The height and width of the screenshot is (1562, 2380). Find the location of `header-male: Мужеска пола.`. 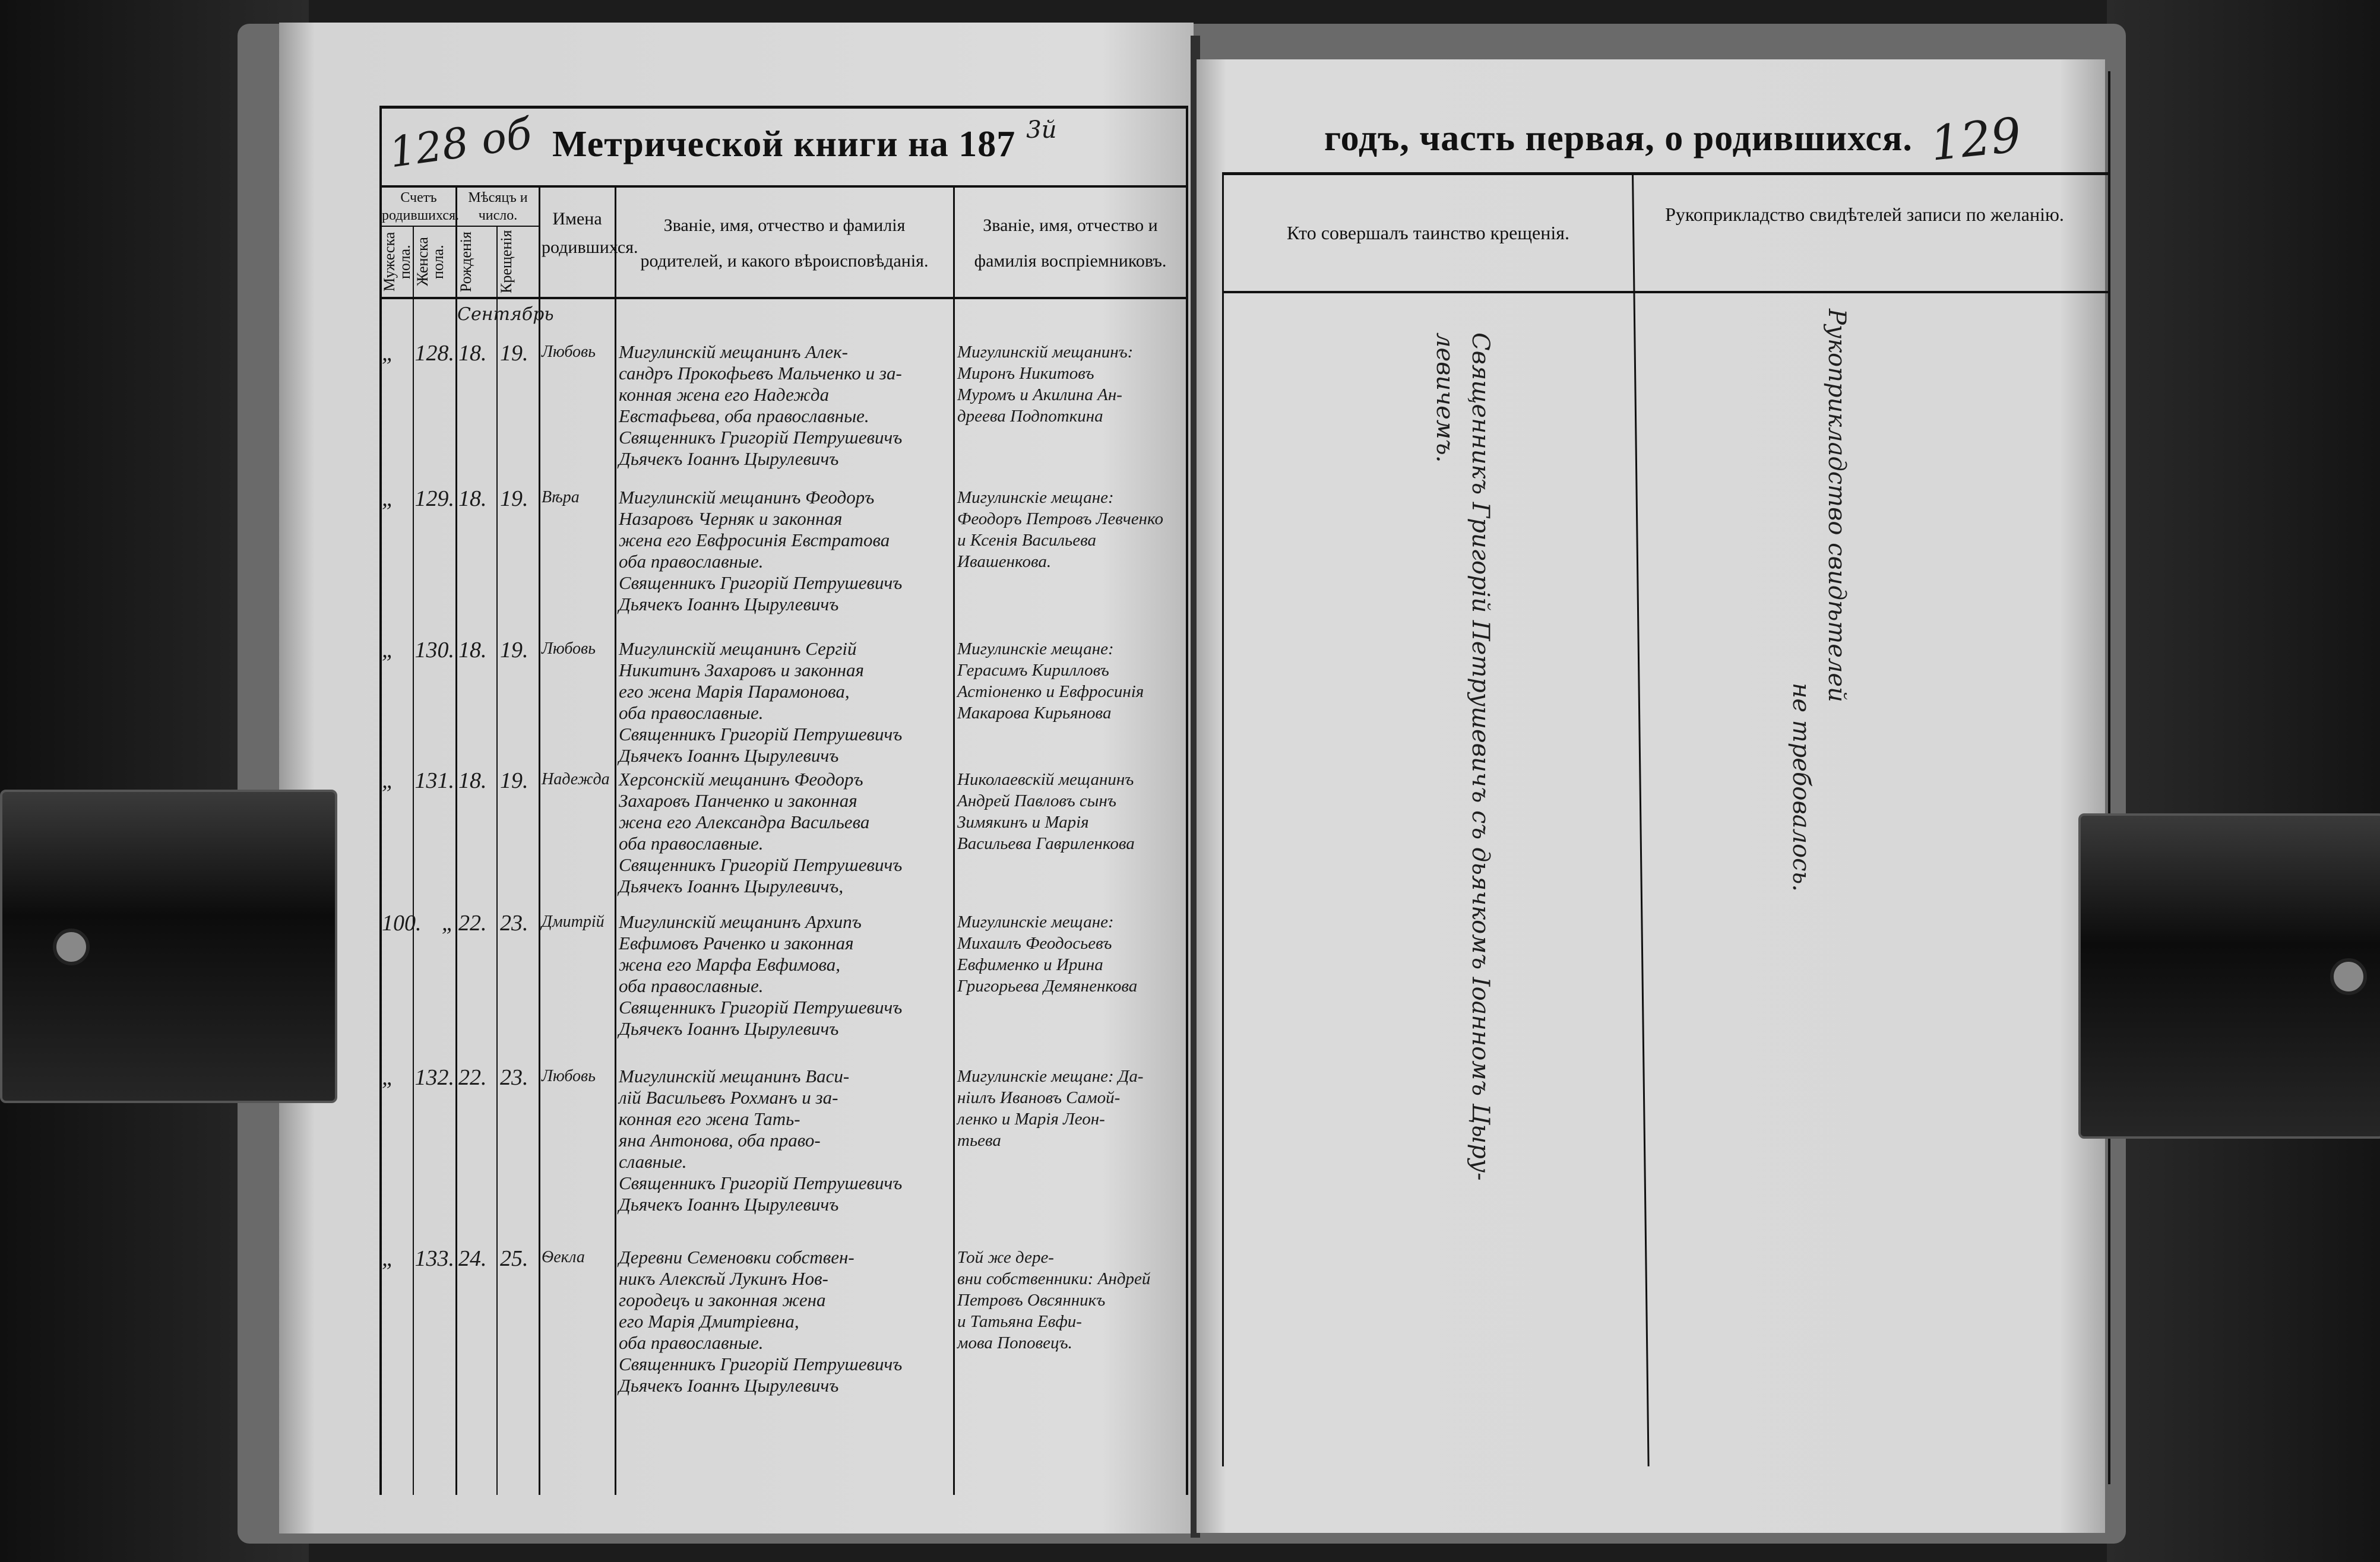

header-male: Мужеска пола. is located at coordinates (397, 262).